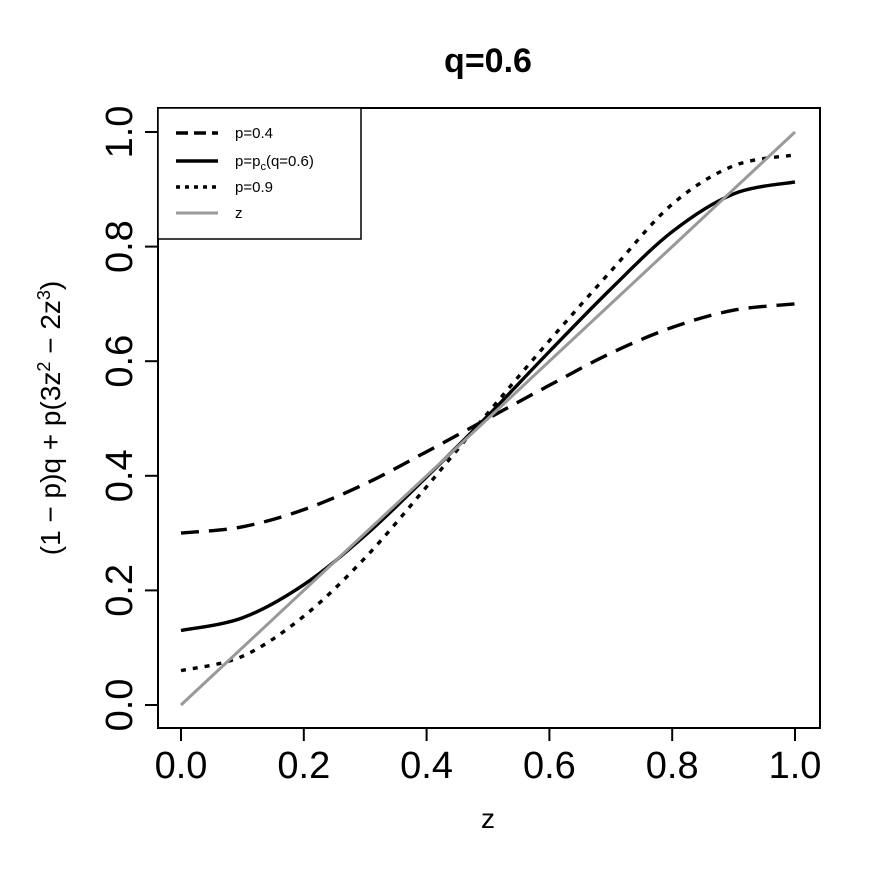 The image size is (872, 872). I want to click on legend-box, so click(259, 173).